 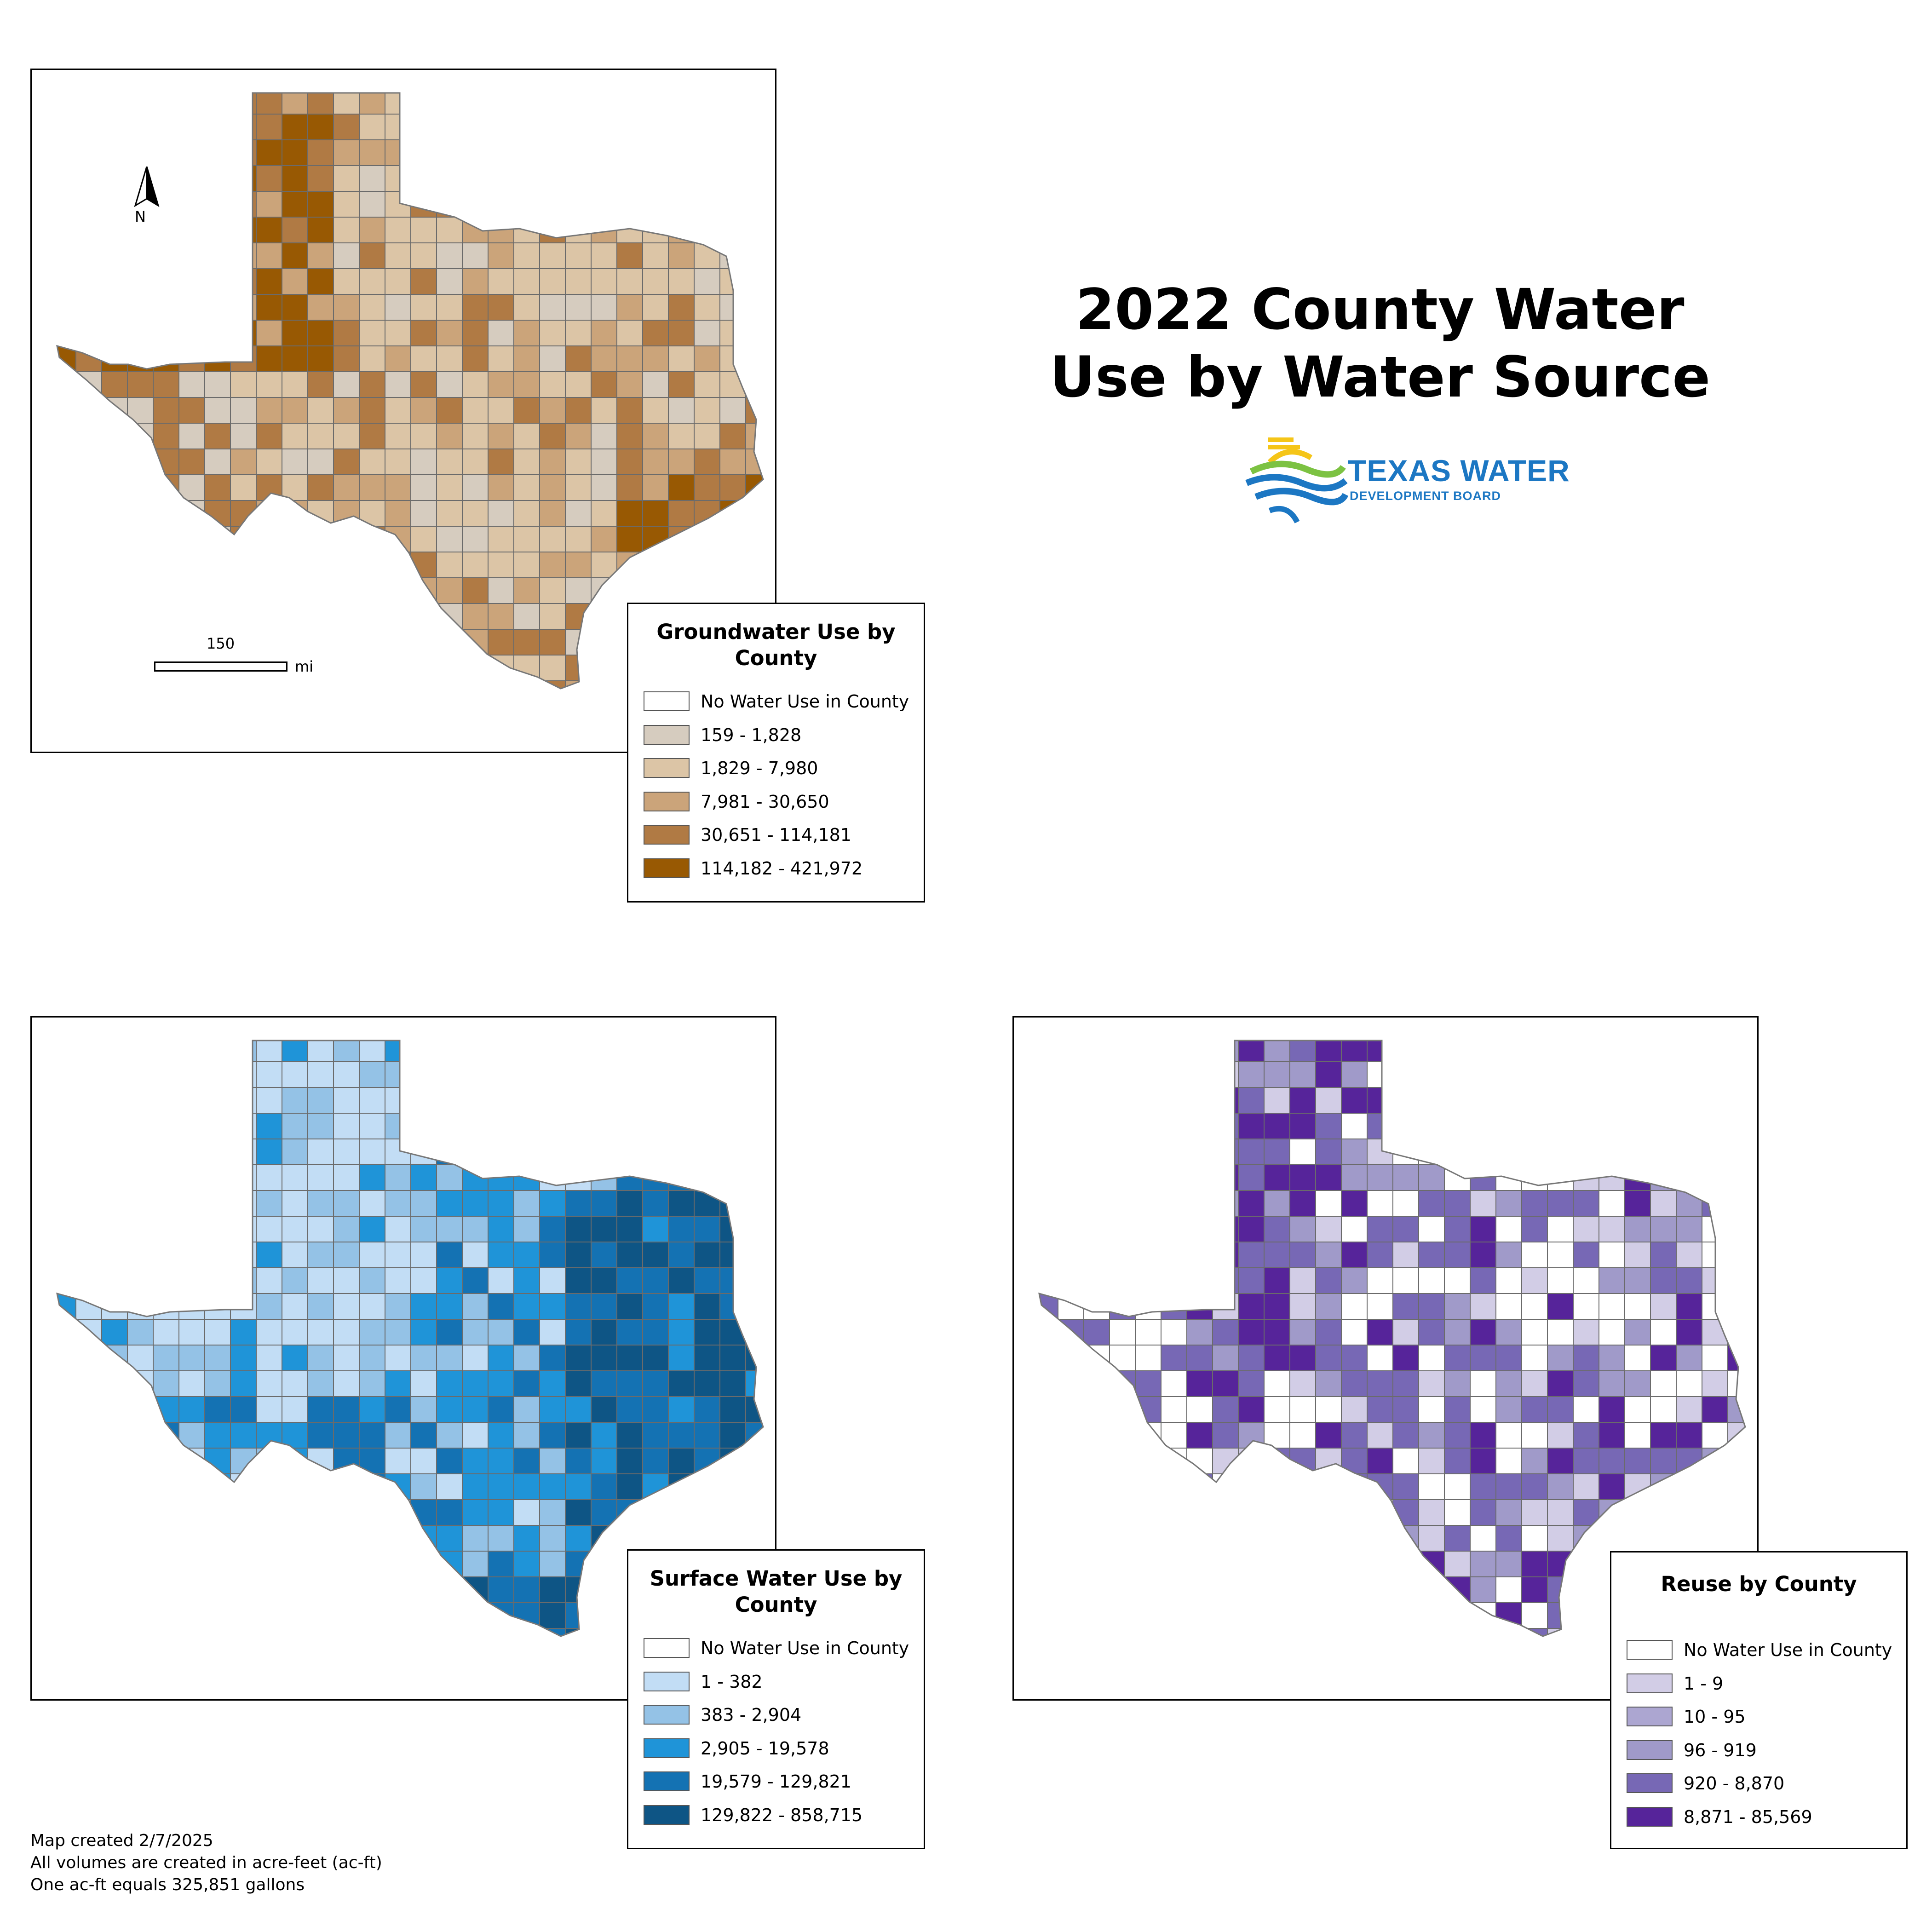 I want to click on legend-label: 159 - 1,828, so click(x=751, y=734).